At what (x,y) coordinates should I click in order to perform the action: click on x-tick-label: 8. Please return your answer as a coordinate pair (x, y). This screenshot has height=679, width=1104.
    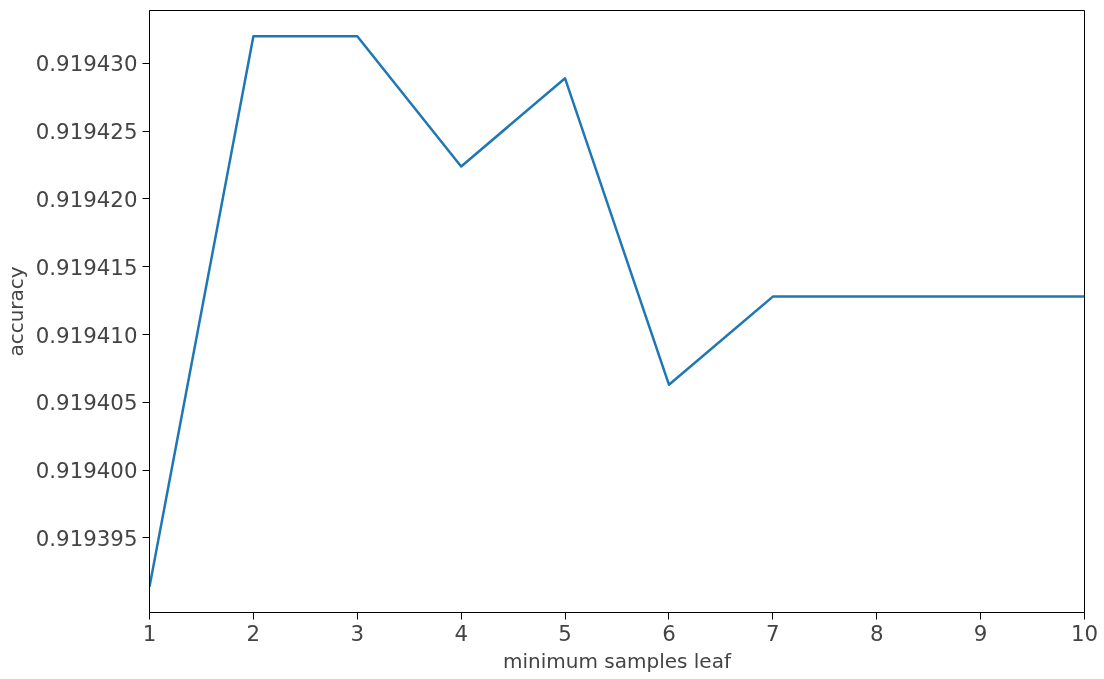
    Looking at the image, I should click on (876, 633).